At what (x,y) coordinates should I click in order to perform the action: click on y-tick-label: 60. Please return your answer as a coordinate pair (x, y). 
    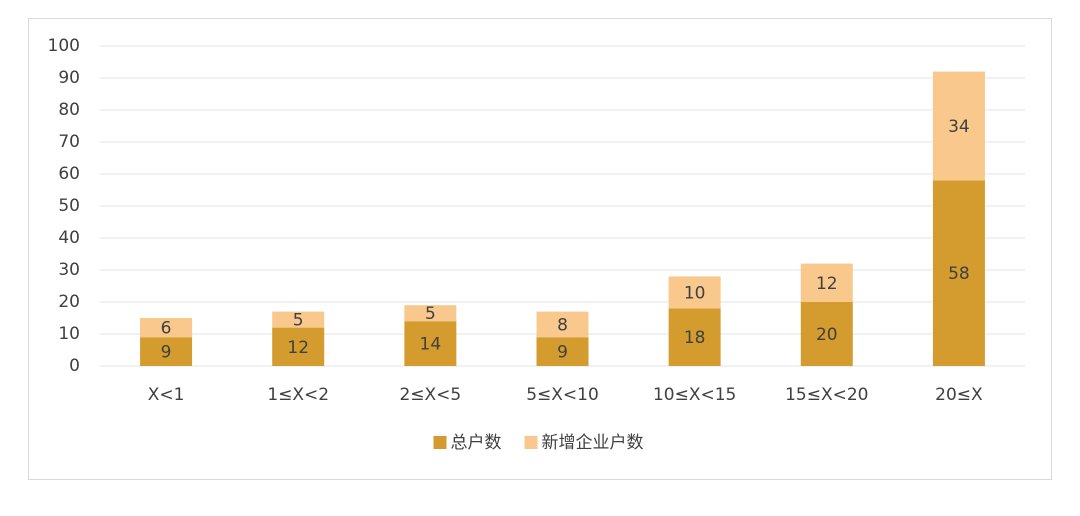
    Looking at the image, I should click on (69, 174).